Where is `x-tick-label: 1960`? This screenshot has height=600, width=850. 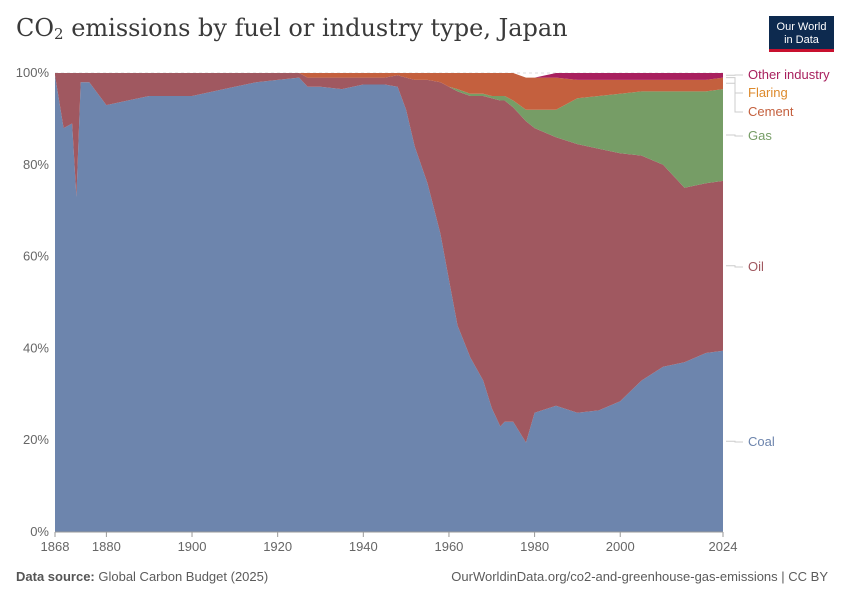
x-tick-label: 1960 is located at coordinates (448, 546).